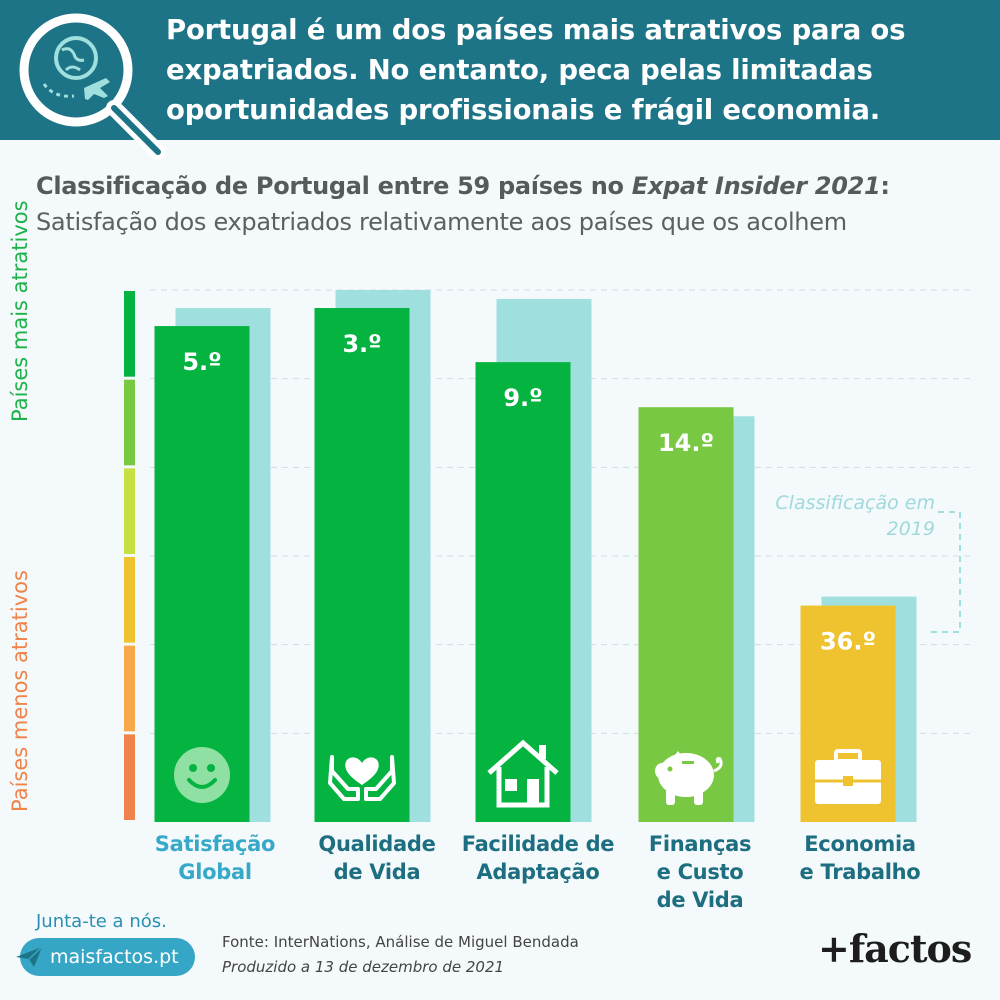 This screenshot has height=1000, width=1000. I want to click on magnifier-globe-icon, so click(92, 86).